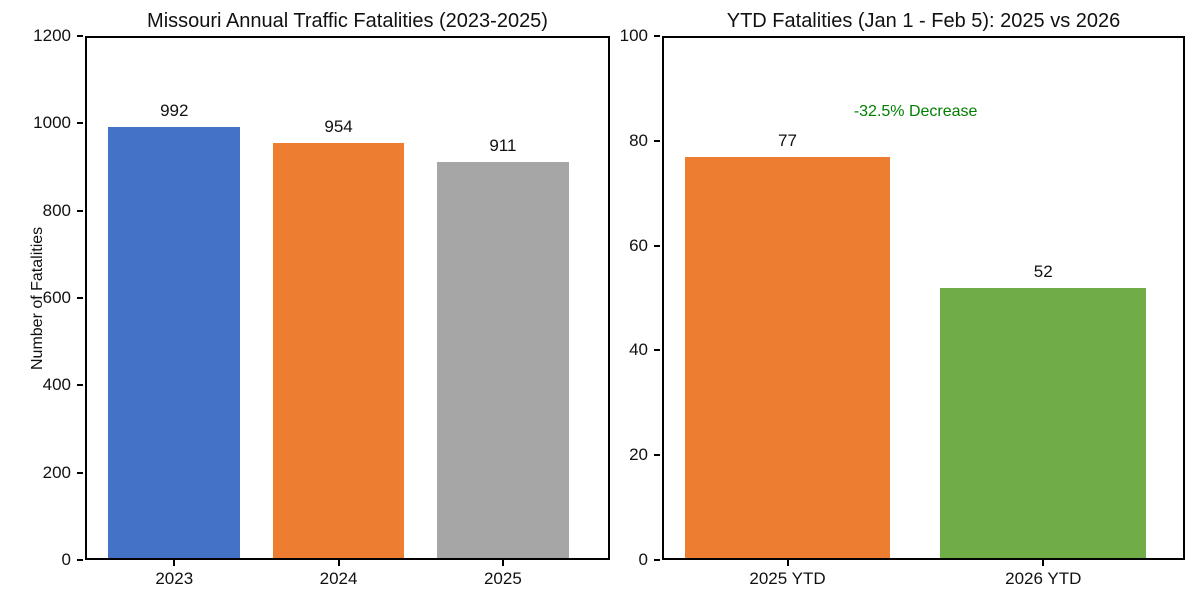 The height and width of the screenshot is (600, 1200). What do you see at coordinates (56, 472) in the screenshot?
I see `y-tick-label: 200` at bounding box center [56, 472].